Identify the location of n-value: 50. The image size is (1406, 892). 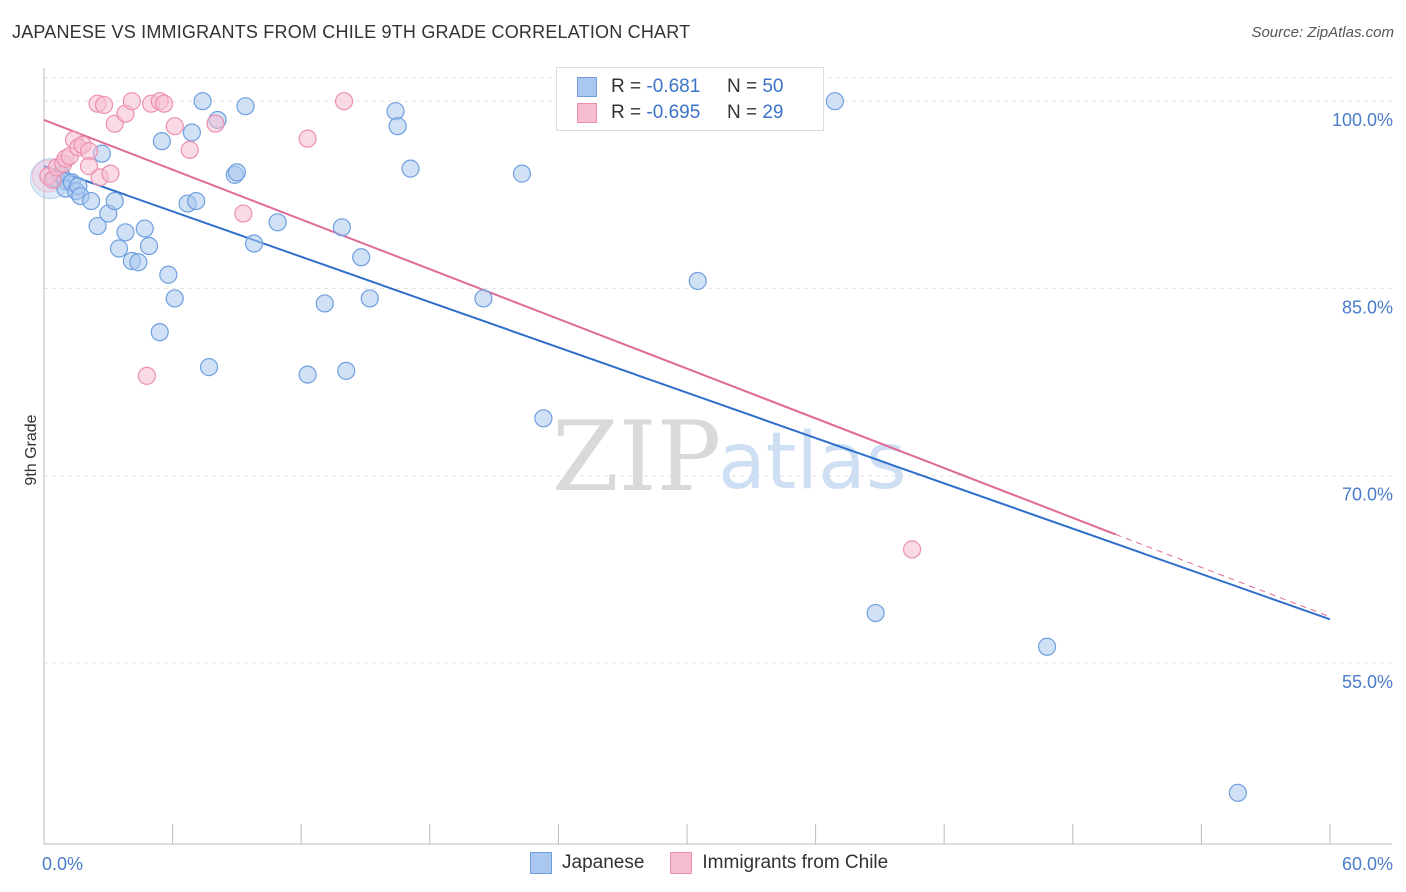
(773, 86).